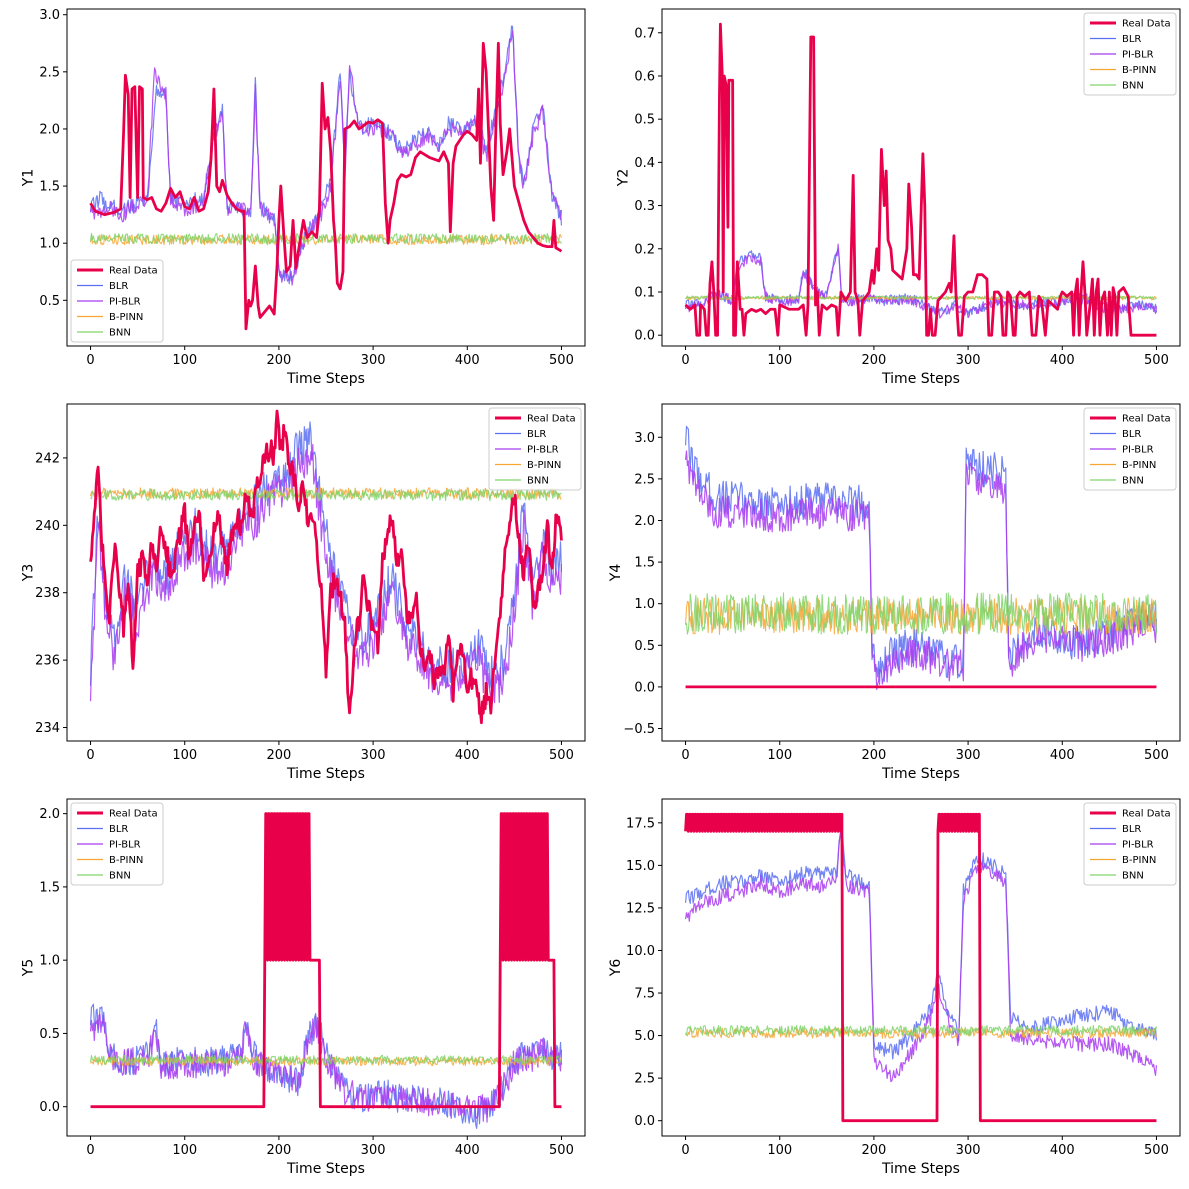 The height and width of the screenshot is (1189, 1189). I want to click on y-tick-label: 0.4, so click(644, 163).